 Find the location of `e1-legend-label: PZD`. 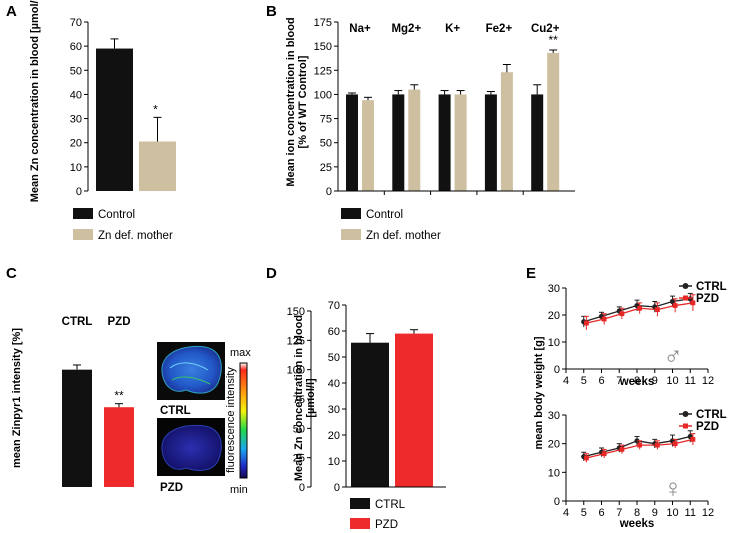

e1-legend-label: PZD is located at coordinates (707, 427).